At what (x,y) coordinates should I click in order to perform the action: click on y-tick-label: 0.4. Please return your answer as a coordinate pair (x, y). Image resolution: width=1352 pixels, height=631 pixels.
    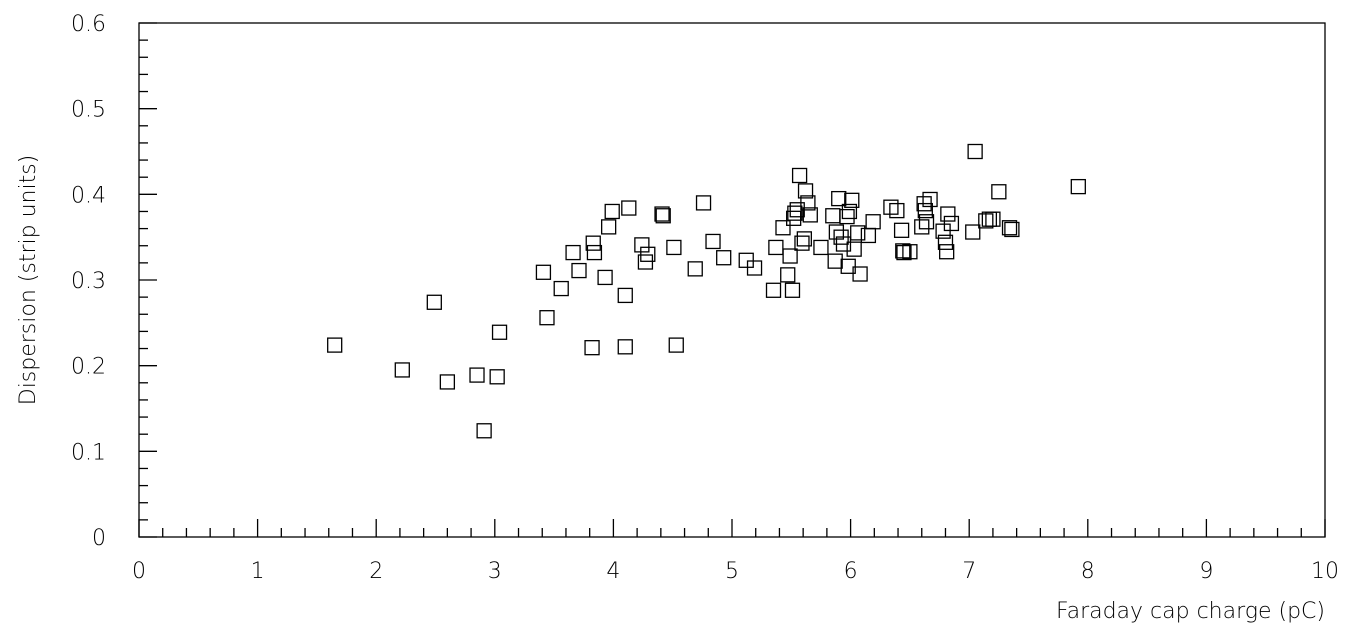
    Looking at the image, I should click on (88, 195).